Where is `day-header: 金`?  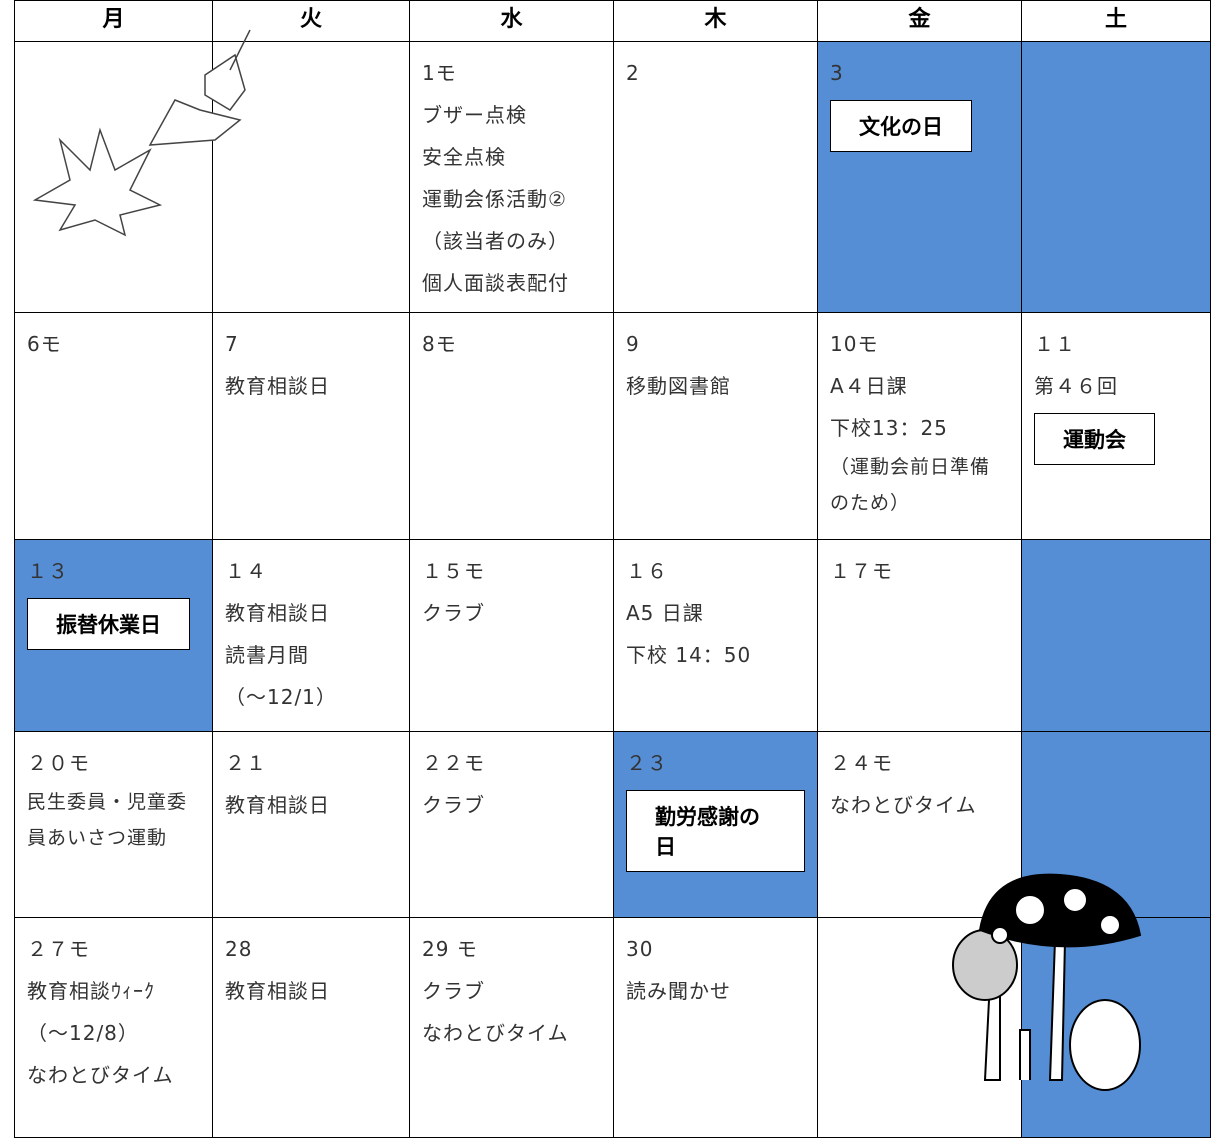 day-header: 金 is located at coordinates (919, 21).